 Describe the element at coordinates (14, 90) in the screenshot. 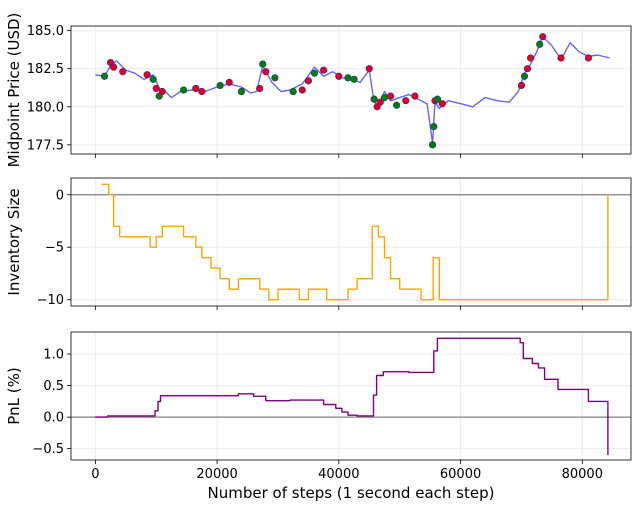

I see `y-axis-label: Midpoint Price (USD)` at that location.